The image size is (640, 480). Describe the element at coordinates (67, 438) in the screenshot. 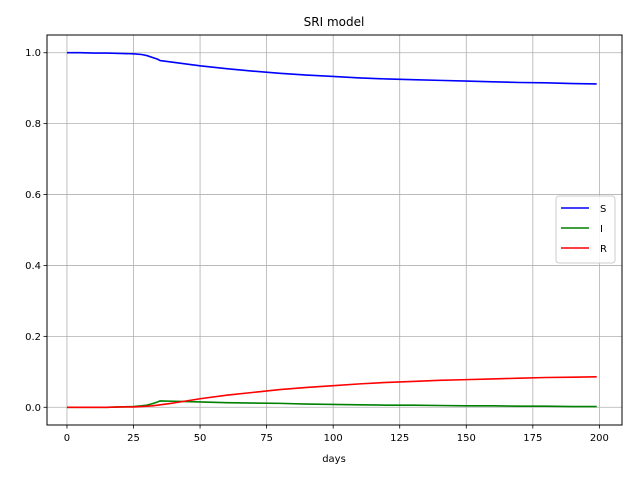

I see `x-tick-label: 0` at that location.